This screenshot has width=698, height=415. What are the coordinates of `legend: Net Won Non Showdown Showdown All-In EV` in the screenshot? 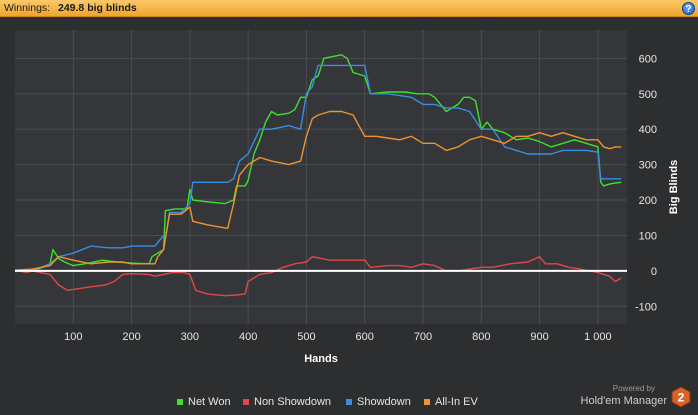 It's located at (349, 402).